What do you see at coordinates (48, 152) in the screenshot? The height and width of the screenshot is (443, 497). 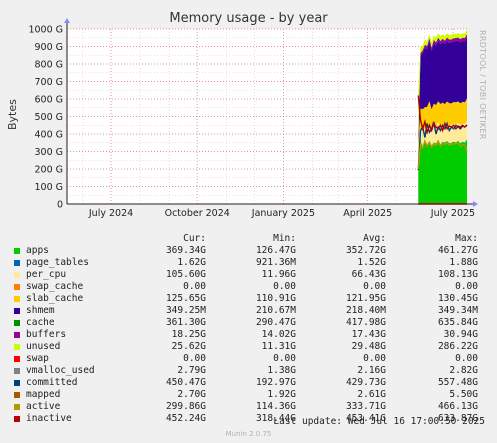 I see `y-tick-label: 300 G` at bounding box center [48, 152].